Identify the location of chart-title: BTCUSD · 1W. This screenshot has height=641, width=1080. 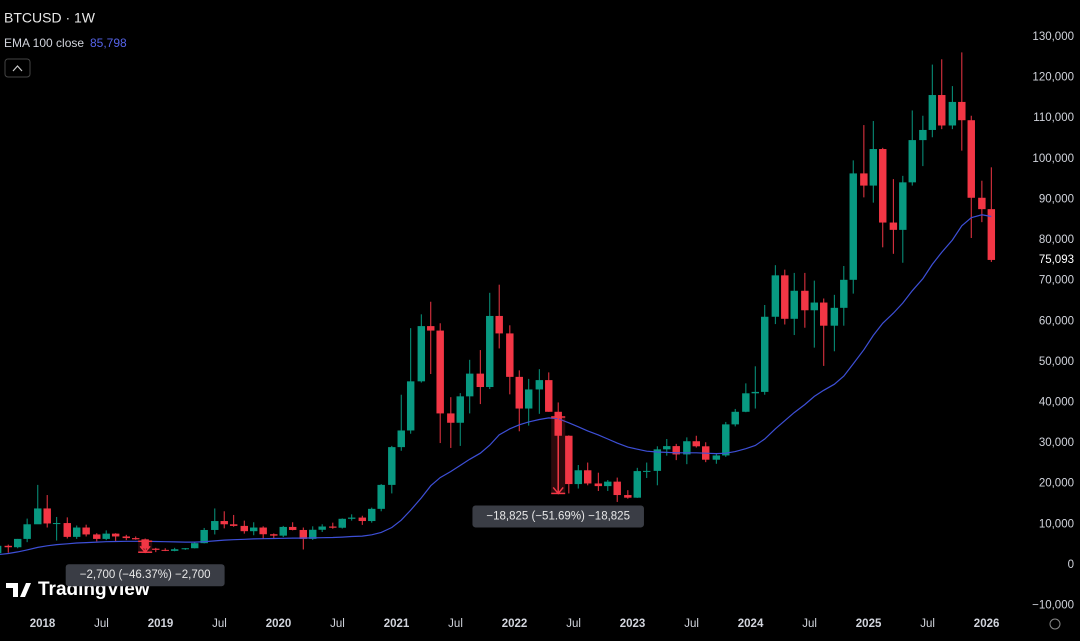
(50, 18).